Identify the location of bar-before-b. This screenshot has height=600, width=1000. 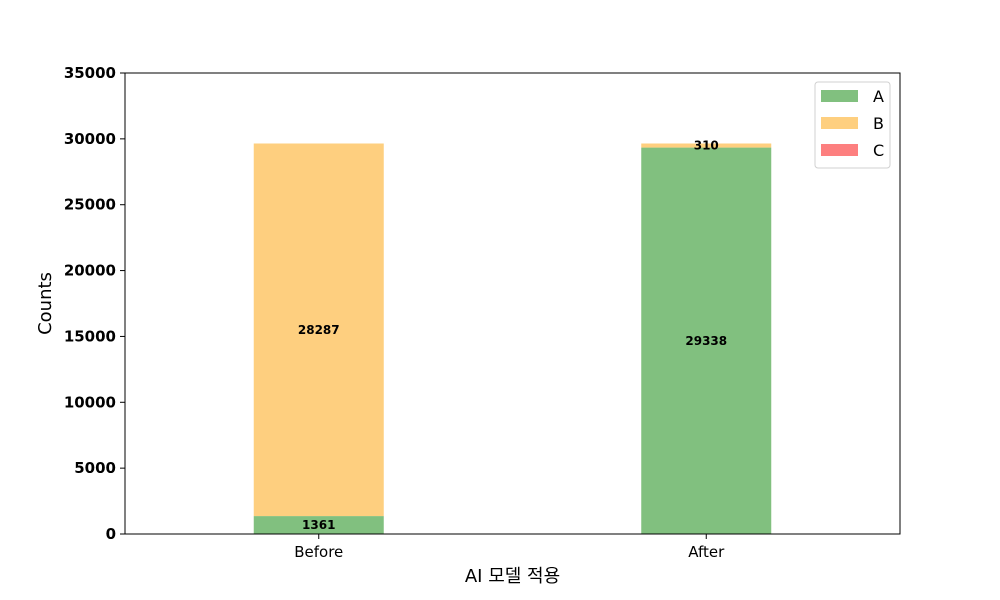
(318, 330).